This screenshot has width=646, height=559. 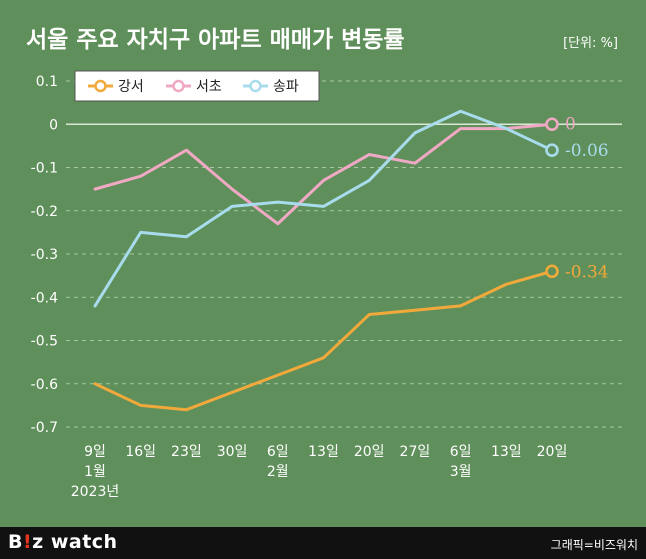 I want to click on legend: 강서 서초 송파, so click(x=197, y=86).